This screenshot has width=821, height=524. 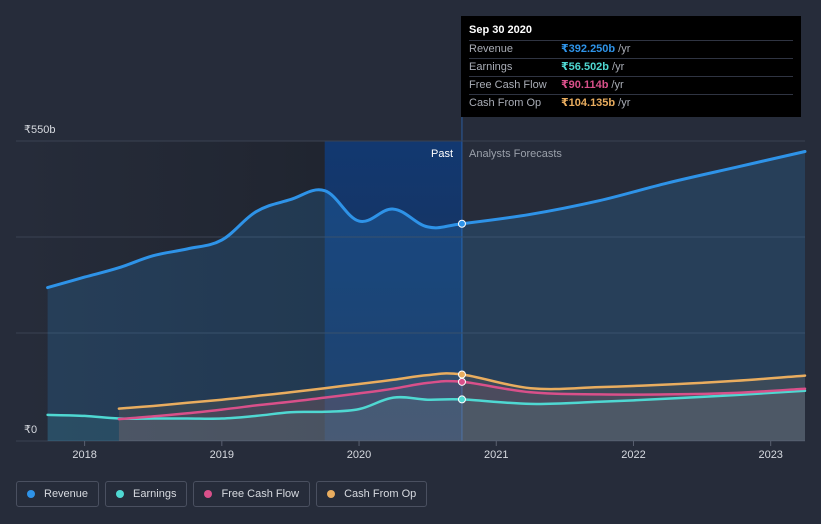 What do you see at coordinates (631, 85) in the screenshot?
I see `tooltip-row-free-cash-flow: Free Cash Flow ₹90.114b /yr` at bounding box center [631, 85].